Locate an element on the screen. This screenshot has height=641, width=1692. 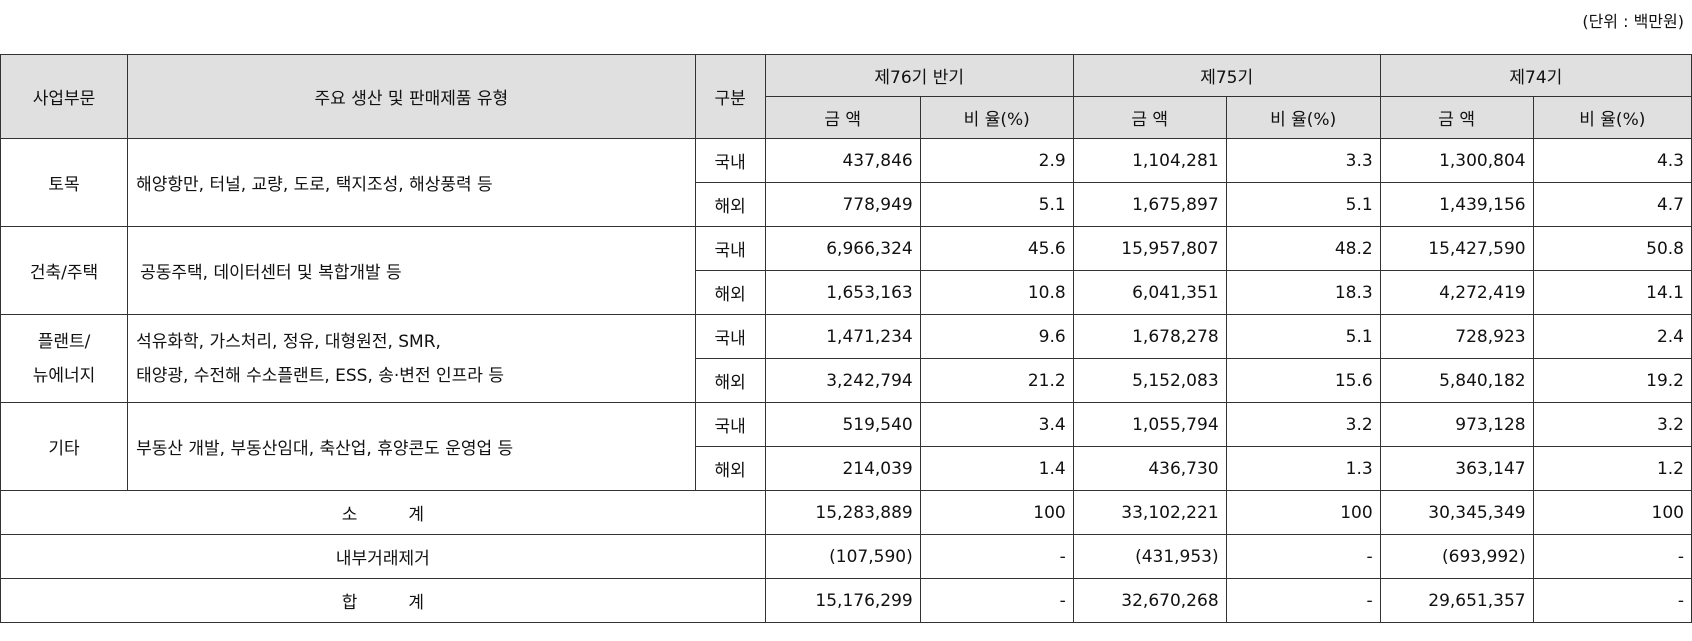
value-cell: 4.3 is located at coordinates (1612, 160).